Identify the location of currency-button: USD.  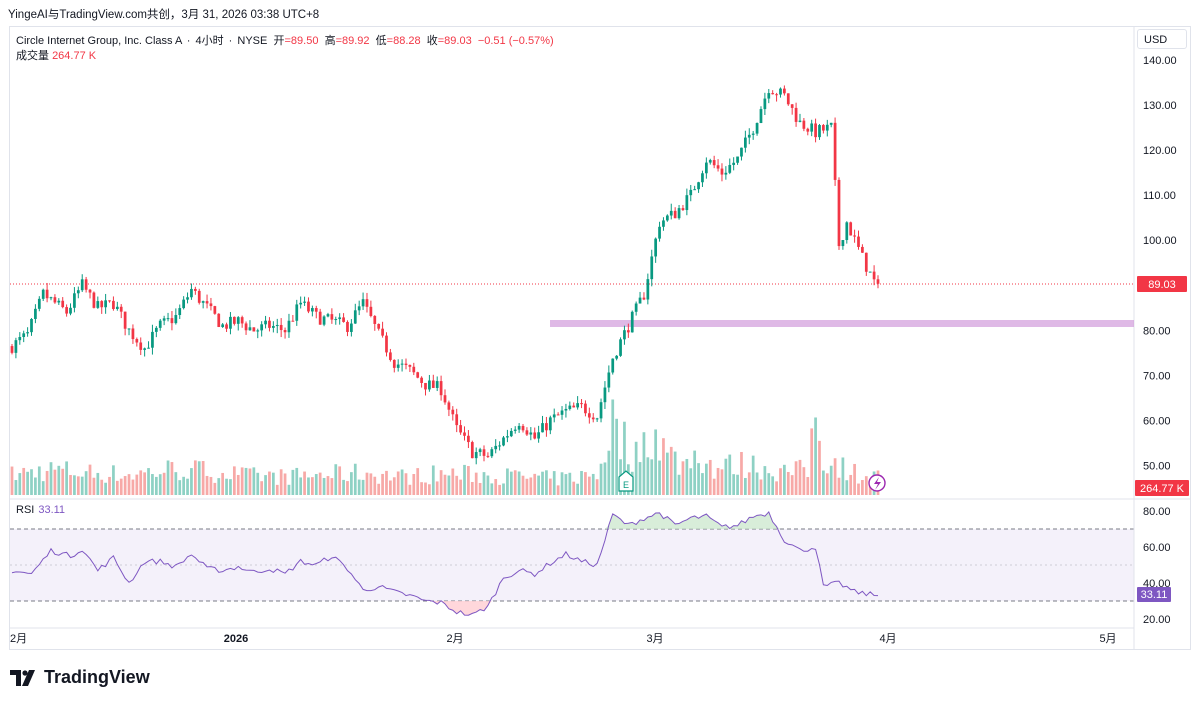
(1162, 39).